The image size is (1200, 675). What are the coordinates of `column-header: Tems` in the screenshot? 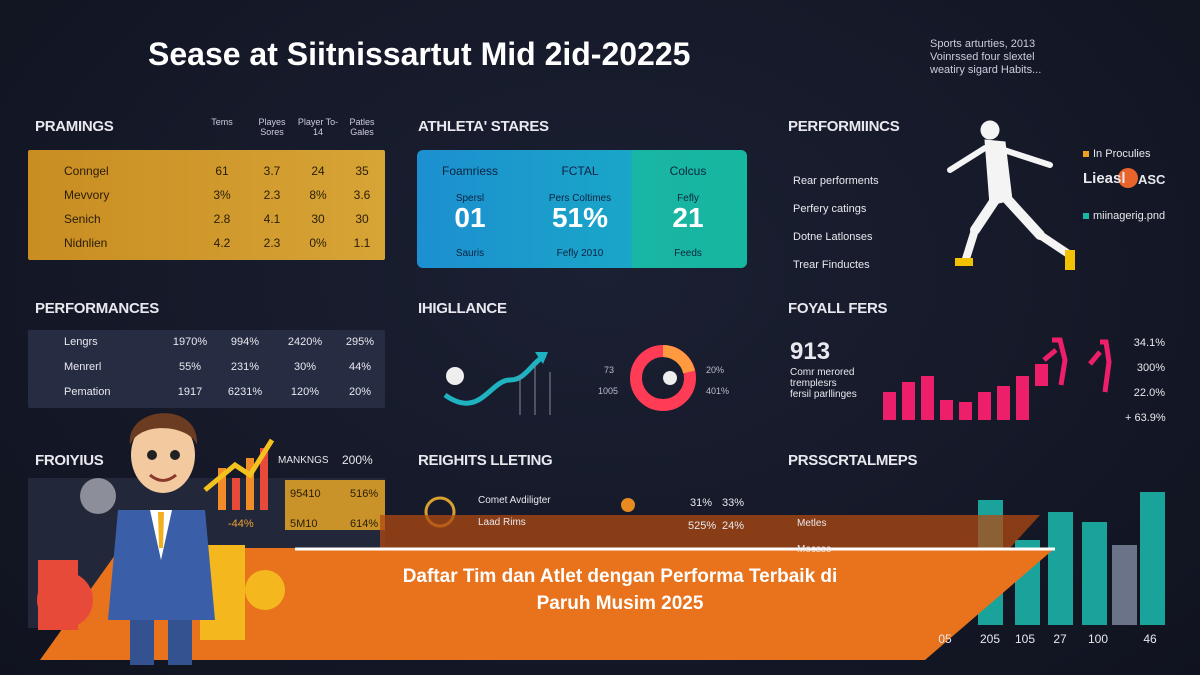 It's located at (222, 122).